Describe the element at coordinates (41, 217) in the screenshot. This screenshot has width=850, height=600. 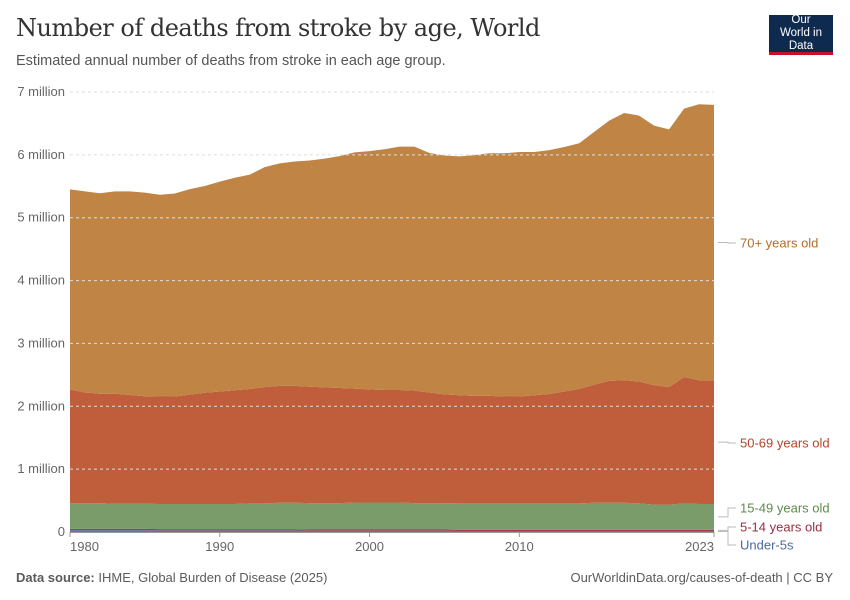
I see `y-tick-label: 5 million` at that location.